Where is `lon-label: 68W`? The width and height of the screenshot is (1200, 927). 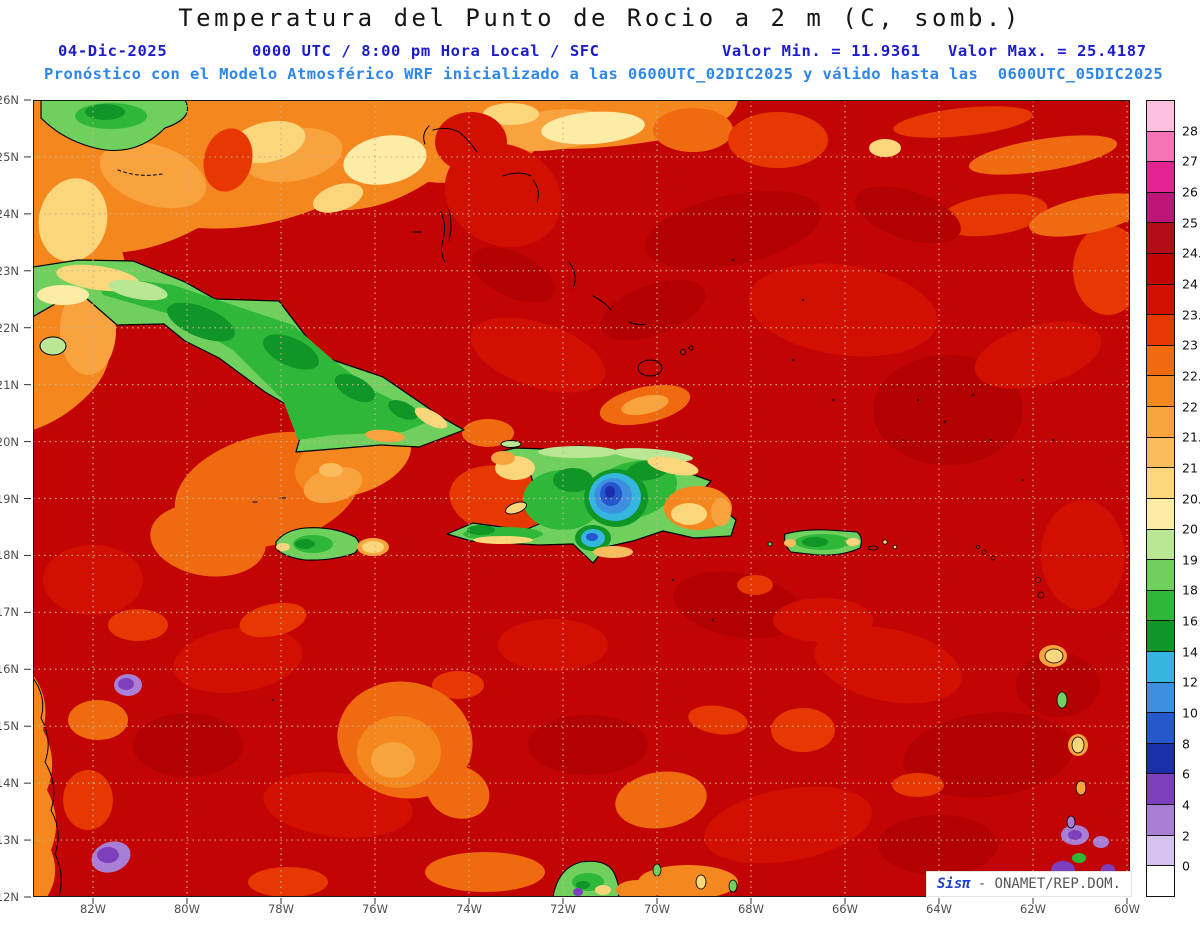
lon-label: 68W is located at coordinates (751, 909).